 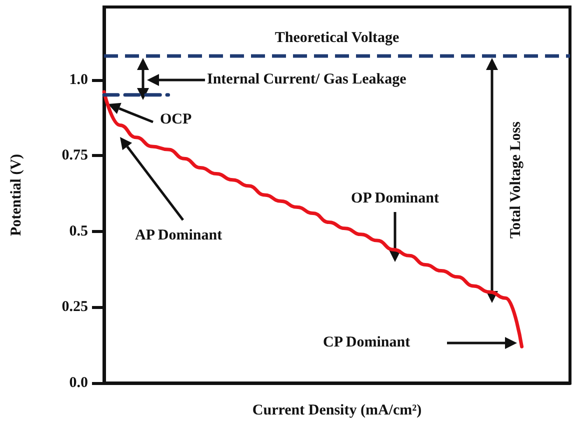 I want to click on y-tick-label: 0.5, so click(x=78, y=231).